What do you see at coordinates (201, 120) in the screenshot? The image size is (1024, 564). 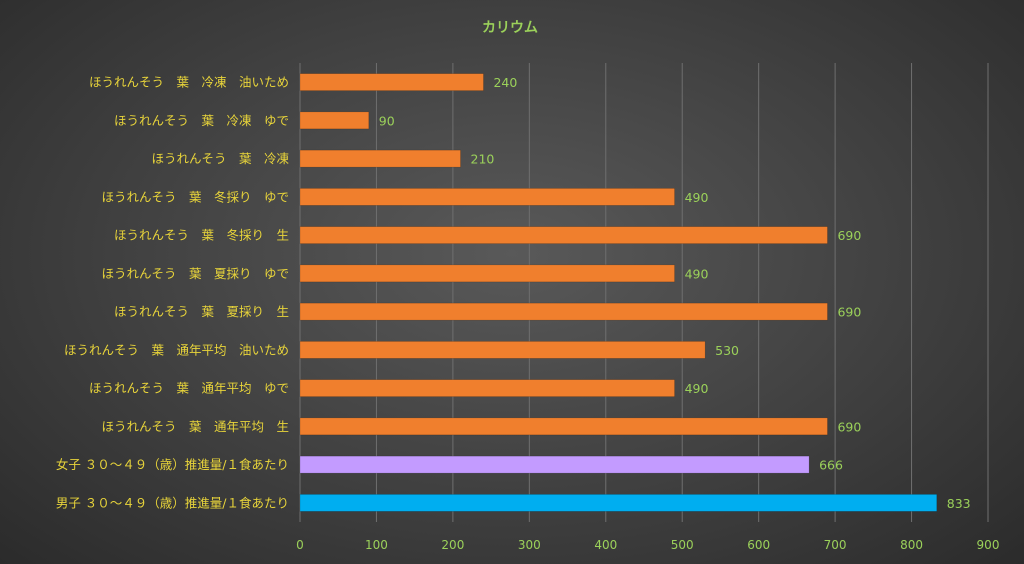 I see `category-label: ほうれんそう 葉 冷凍 ゆで` at bounding box center [201, 120].